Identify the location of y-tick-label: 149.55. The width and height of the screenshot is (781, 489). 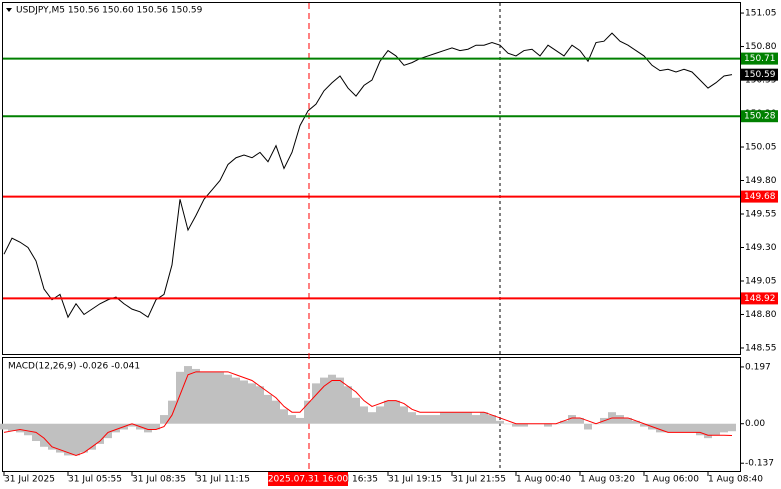
(761, 215).